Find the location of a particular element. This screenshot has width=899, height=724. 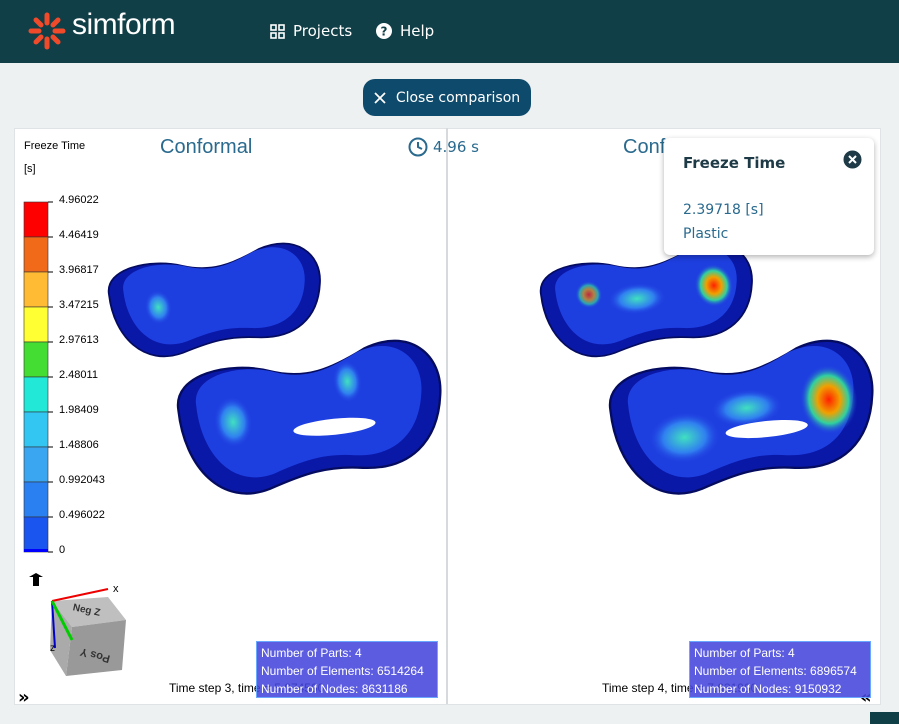

logo is located at coordinates (47, 31).